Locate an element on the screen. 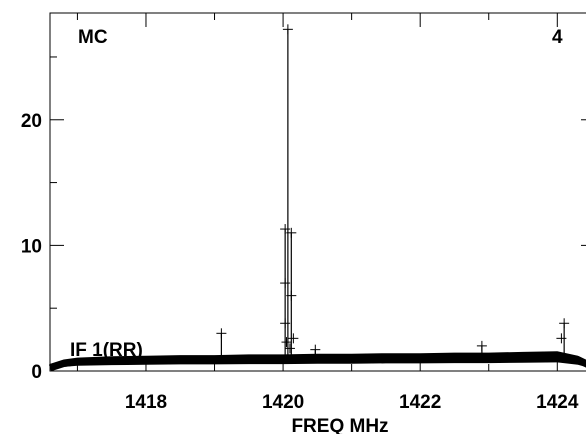 This screenshot has height=434, width=586. x-axis-label: FREQ MHz is located at coordinates (339, 425).